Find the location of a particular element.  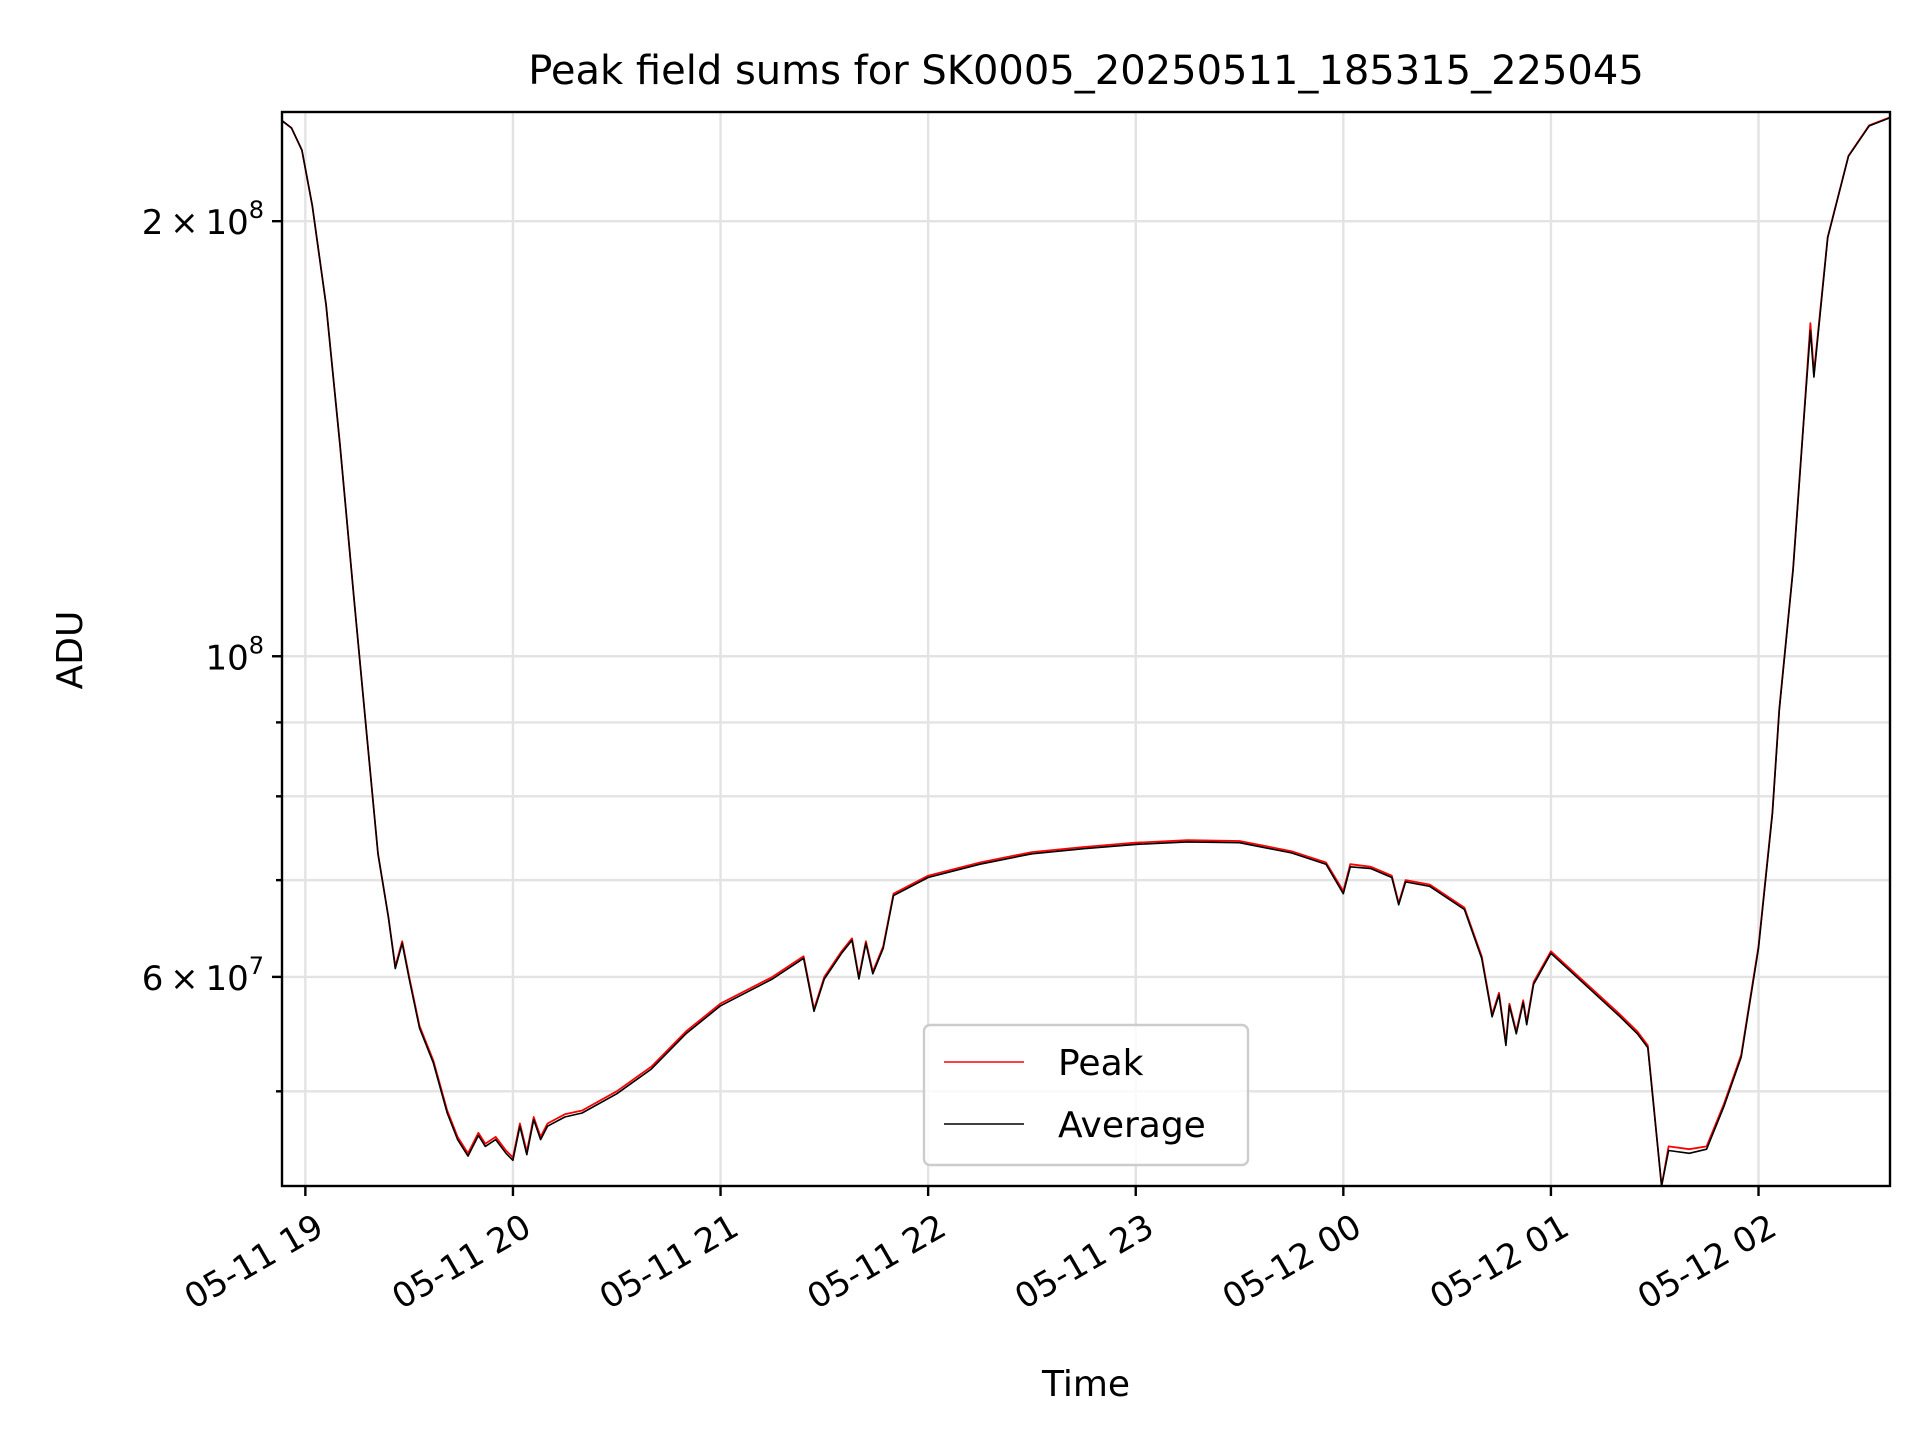

y-axis-label: ADU is located at coordinates (70, 650).